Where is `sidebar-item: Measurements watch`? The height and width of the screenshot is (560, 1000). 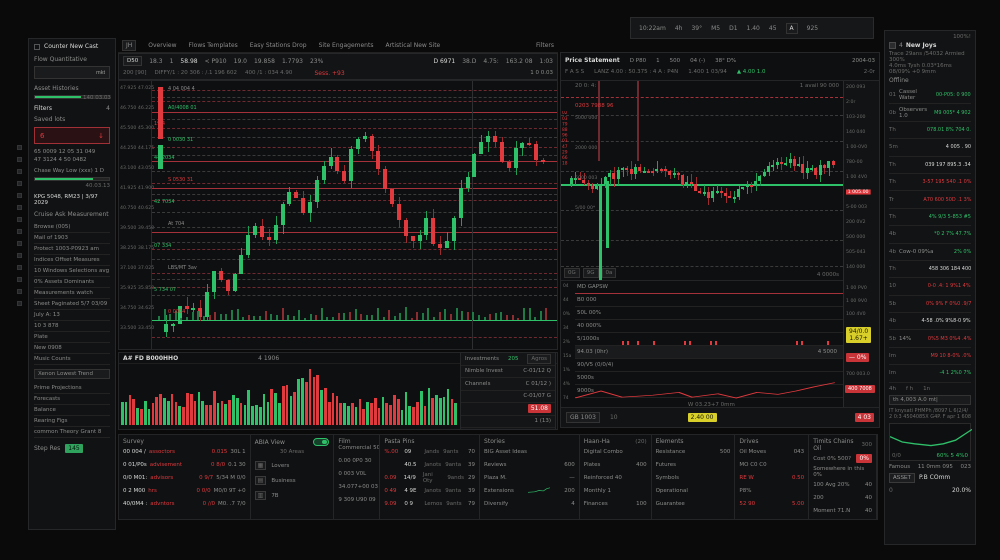
sidebar-item: Measurements watch is located at coordinates (72, 293).